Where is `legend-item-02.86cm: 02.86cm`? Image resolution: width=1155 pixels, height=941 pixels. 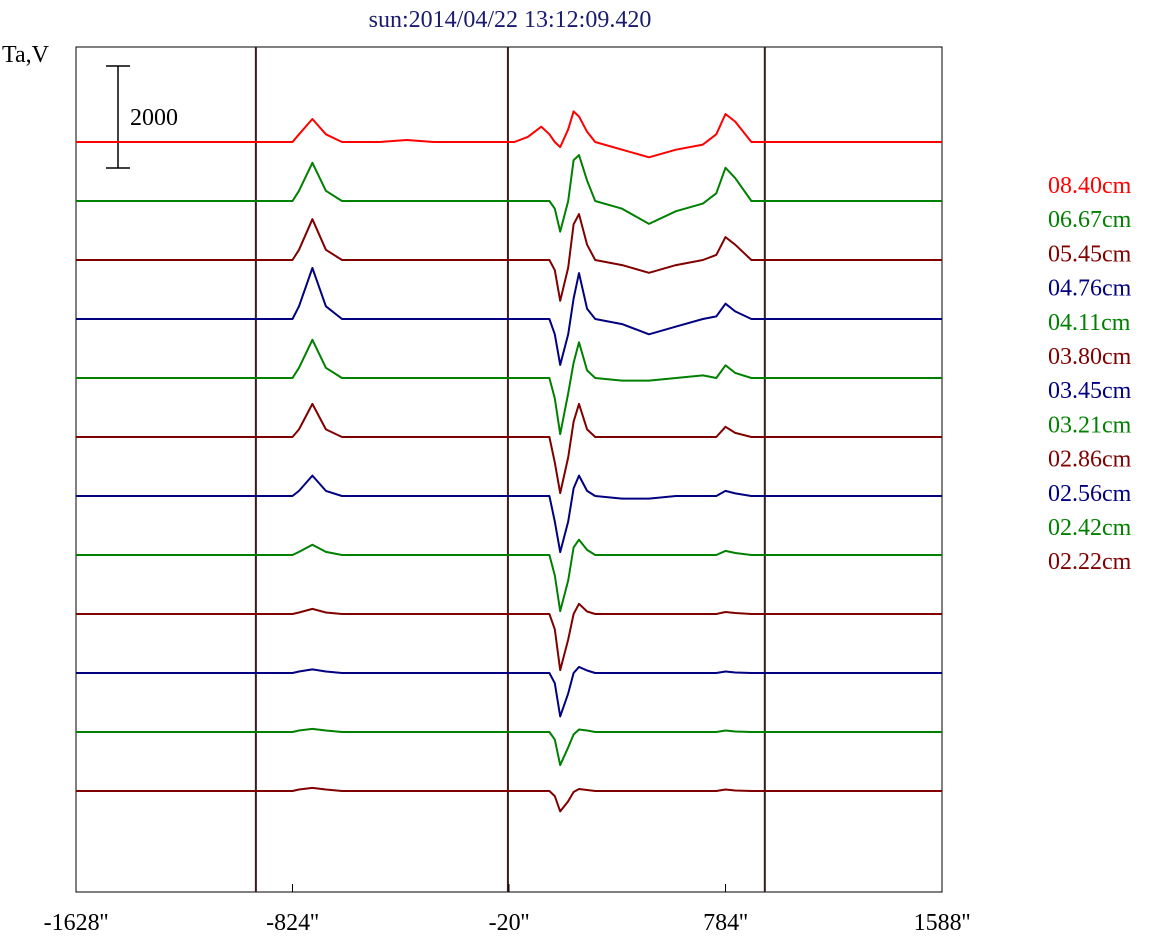
legend-item-02.86cm: 02.86cm is located at coordinates (1090, 460).